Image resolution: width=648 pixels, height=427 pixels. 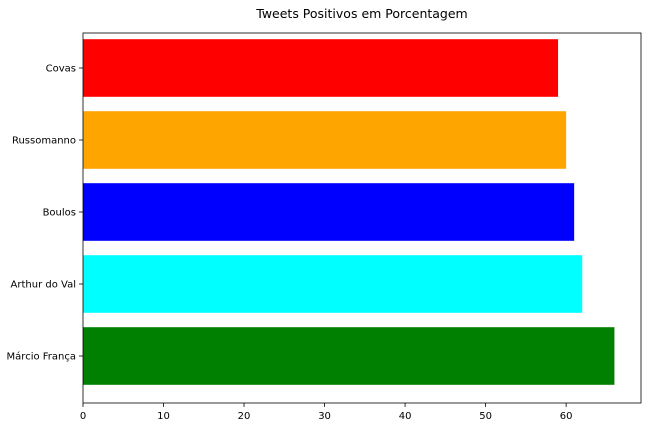 What do you see at coordinates (163, 416) in the screenshot?
I see `x-tick-label: 10` at bounding box center [163, 416].